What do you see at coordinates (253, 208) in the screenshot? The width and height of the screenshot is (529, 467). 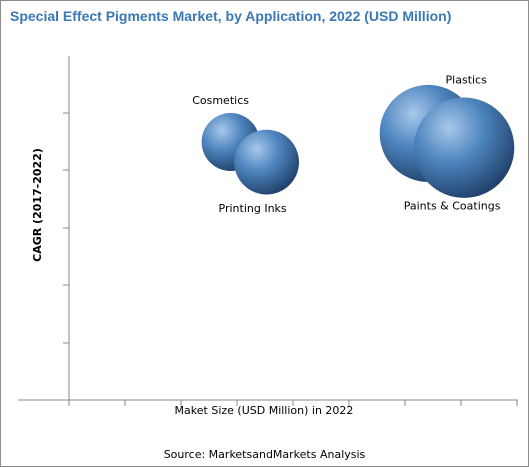 I see `bubble-label: Printing Inks` at bounding box center [253, 208].